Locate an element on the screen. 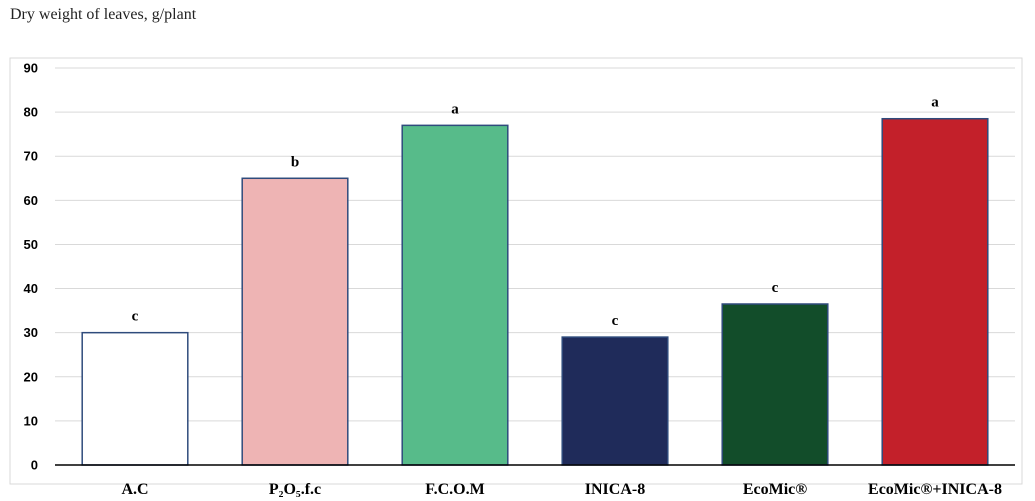 The image size is (1035, 501). x-tick-label: EcoMic® is located at coordinates (775, 489).